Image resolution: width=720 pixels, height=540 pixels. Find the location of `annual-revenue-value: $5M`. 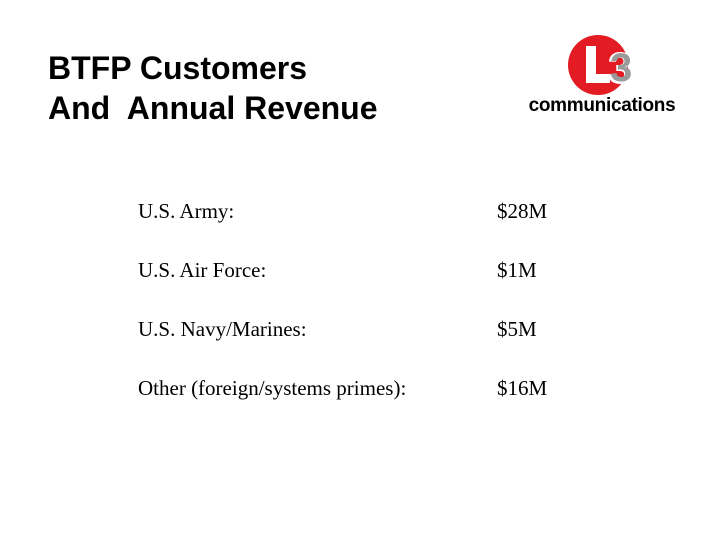

annual-revenue-value: $5M is located at coordinates (517, 329).